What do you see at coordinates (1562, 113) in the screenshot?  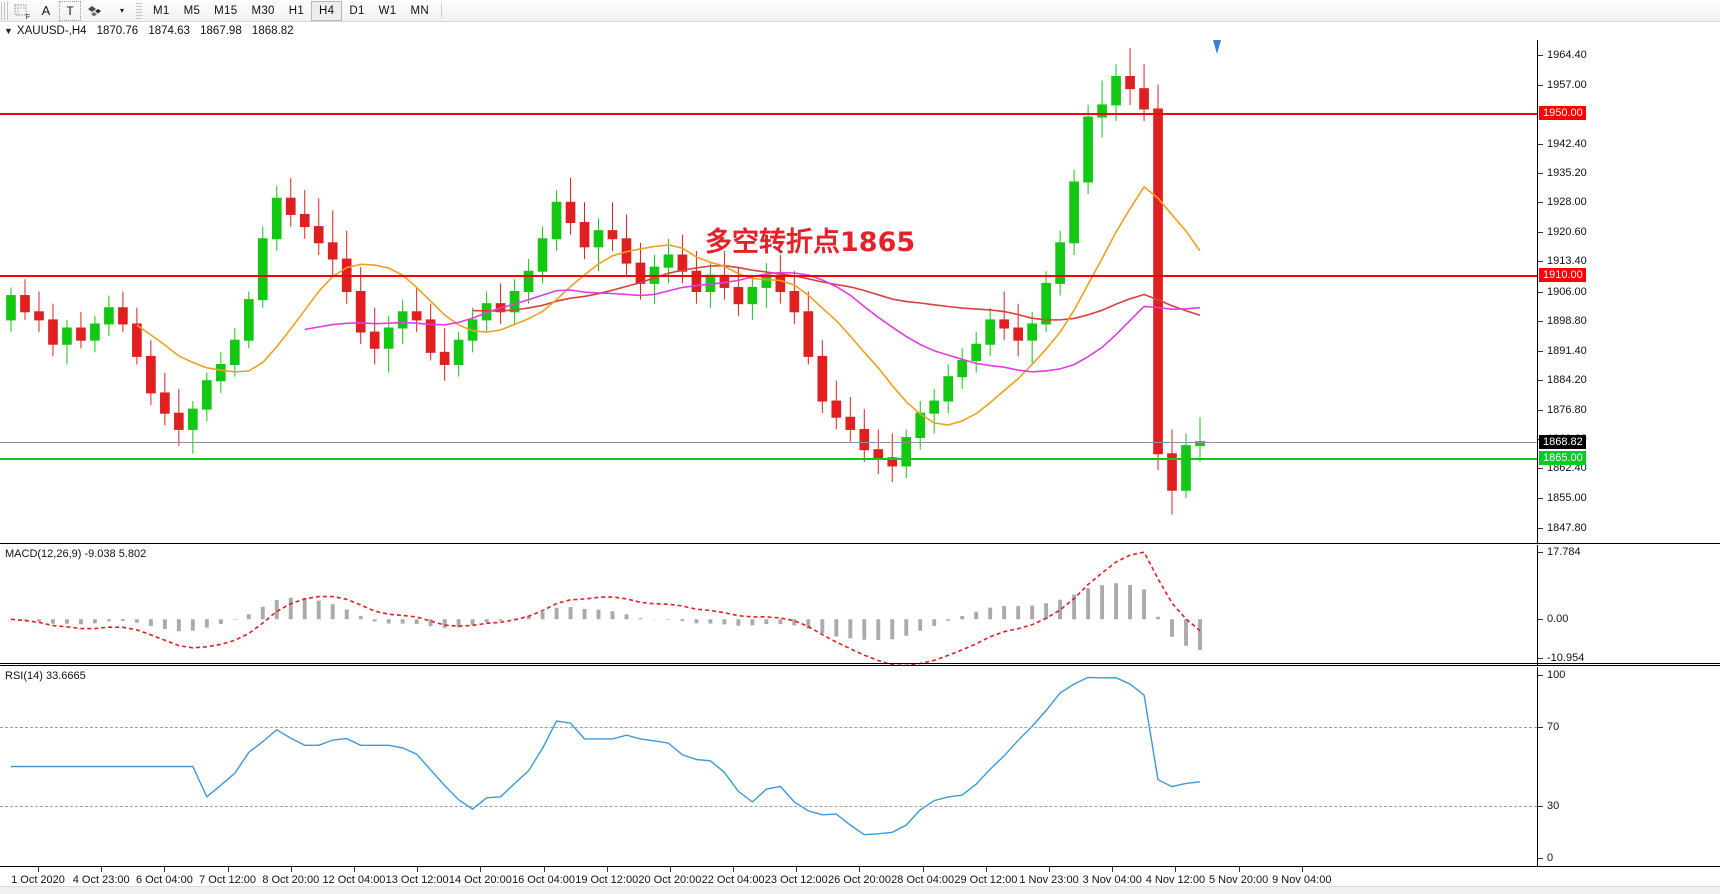 I see `resistance-1950-tag: 1950.00` at bounding box center [1562, 113].